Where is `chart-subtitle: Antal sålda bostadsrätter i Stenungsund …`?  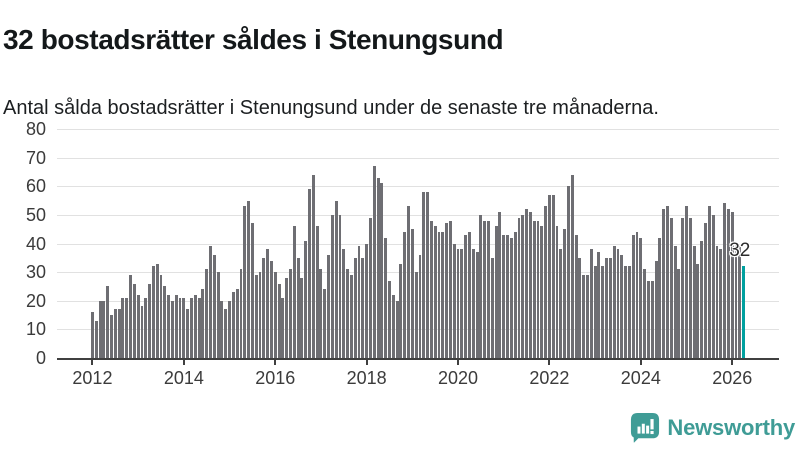 chart-subtitle: Antal sålda bostadsrätter i Stenungsund … is located at coordinates (331, 108).